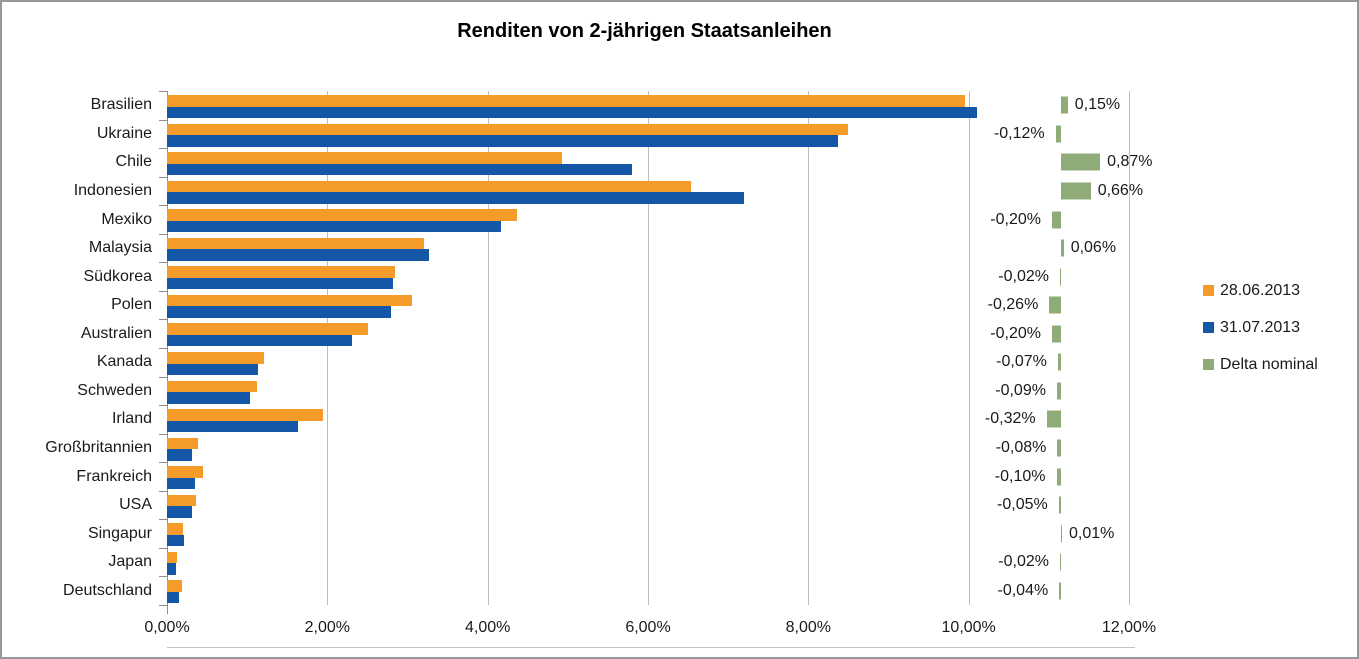 The height and width of the screenshot is (659, 1359). I want to click on delta-value-label: 0,15%, so click(1097, 105).